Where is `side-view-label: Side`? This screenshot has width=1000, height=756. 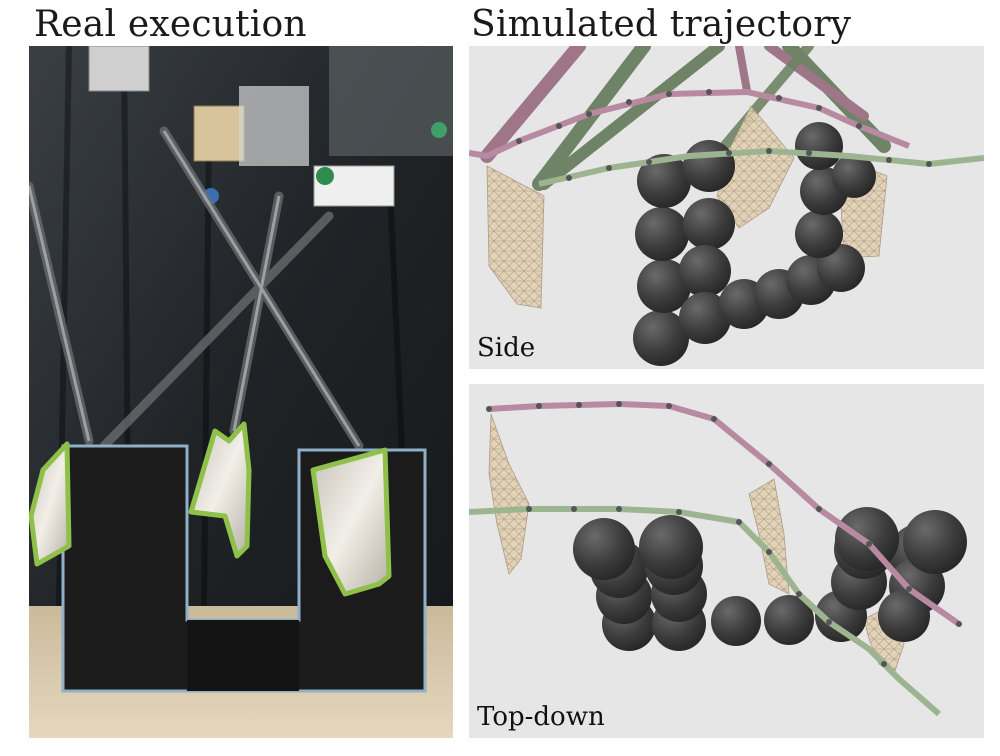 side-view-label: Side is located at coordinates (506, 348).